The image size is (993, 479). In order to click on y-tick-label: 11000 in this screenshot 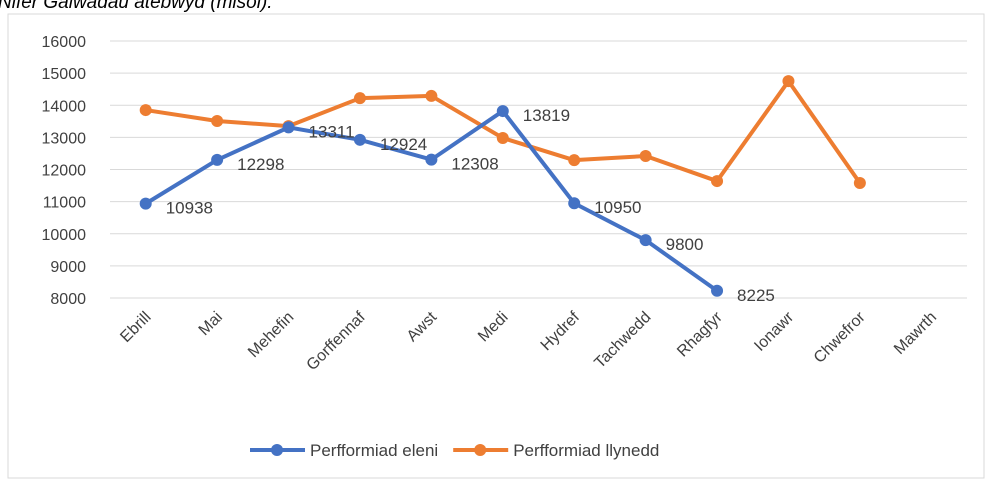, I will do `click(64, 203)`.